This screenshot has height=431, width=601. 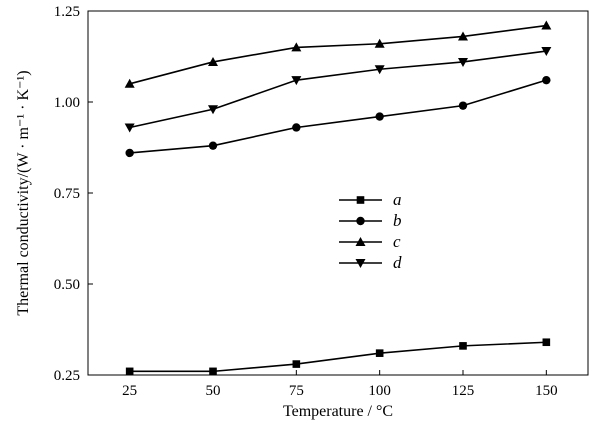 What do you see at coordinates (370, 241) in the screenshot?
I see `legend-item-c: c` at bounding box center [370, 241].